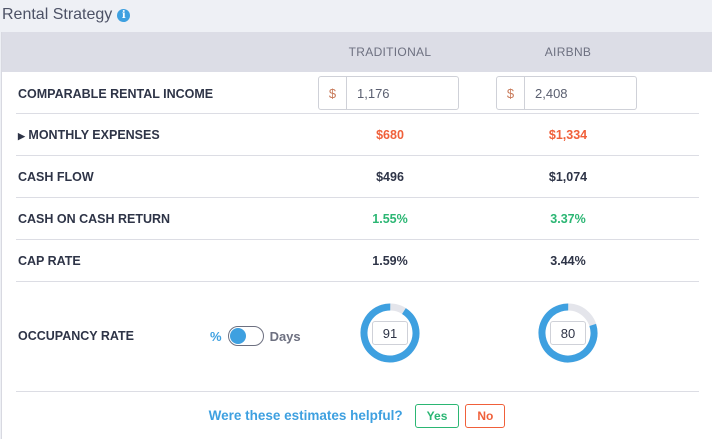 This screenshot has height=439, width=712. I want to click on table-header: TRADITIONAL AIRBNB, so click(357, 52).